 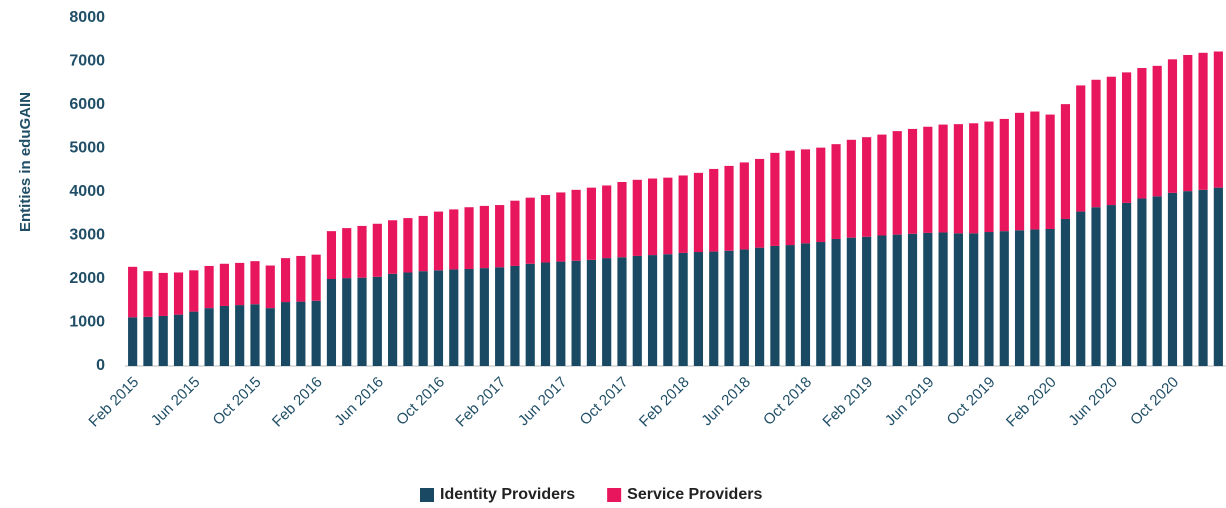 What do you see at coordinates (1154, 401) in the screenshot?
I see `x-tick-label: Oct 2020` at bounding box center [1154, 401].